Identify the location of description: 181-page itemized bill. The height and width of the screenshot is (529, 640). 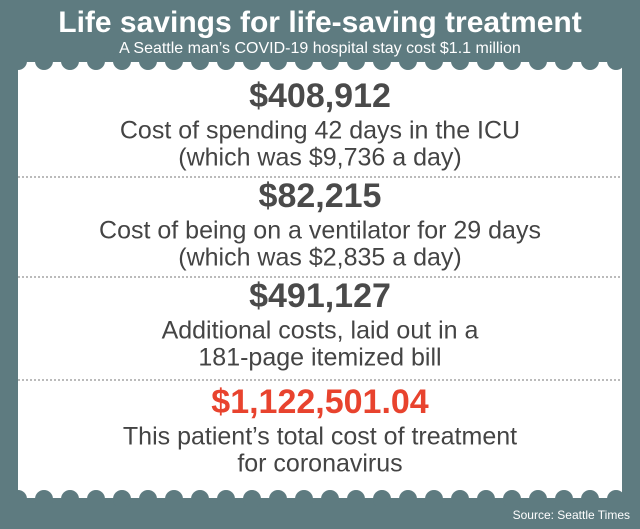
(319, 358).